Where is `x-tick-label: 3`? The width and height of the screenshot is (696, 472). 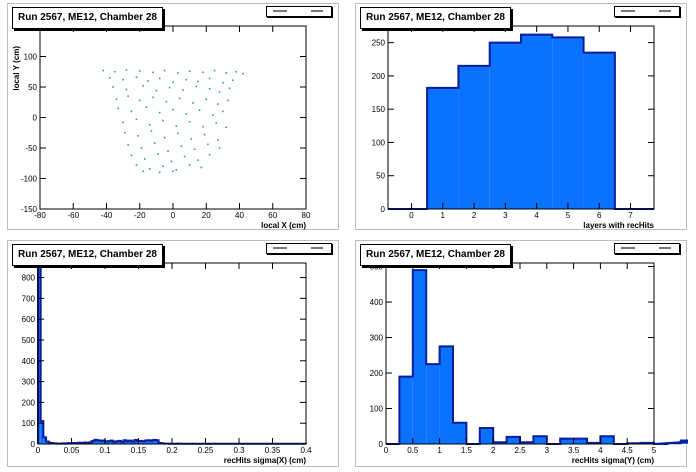
x-tick-label: 3 is located at coordinates (505, 215).